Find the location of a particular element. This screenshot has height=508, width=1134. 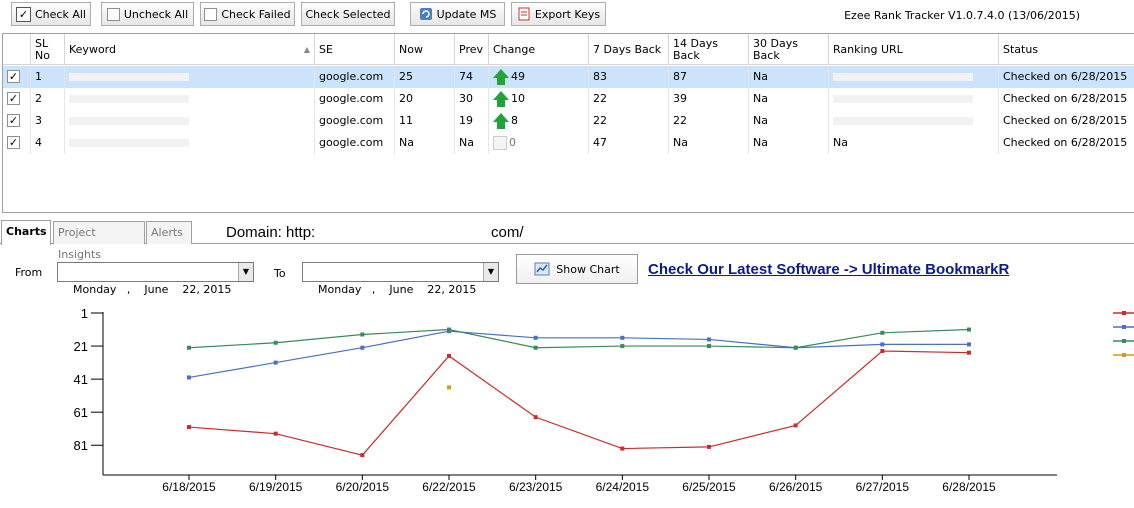

from-comma: , is located at coordinates (130, 289).